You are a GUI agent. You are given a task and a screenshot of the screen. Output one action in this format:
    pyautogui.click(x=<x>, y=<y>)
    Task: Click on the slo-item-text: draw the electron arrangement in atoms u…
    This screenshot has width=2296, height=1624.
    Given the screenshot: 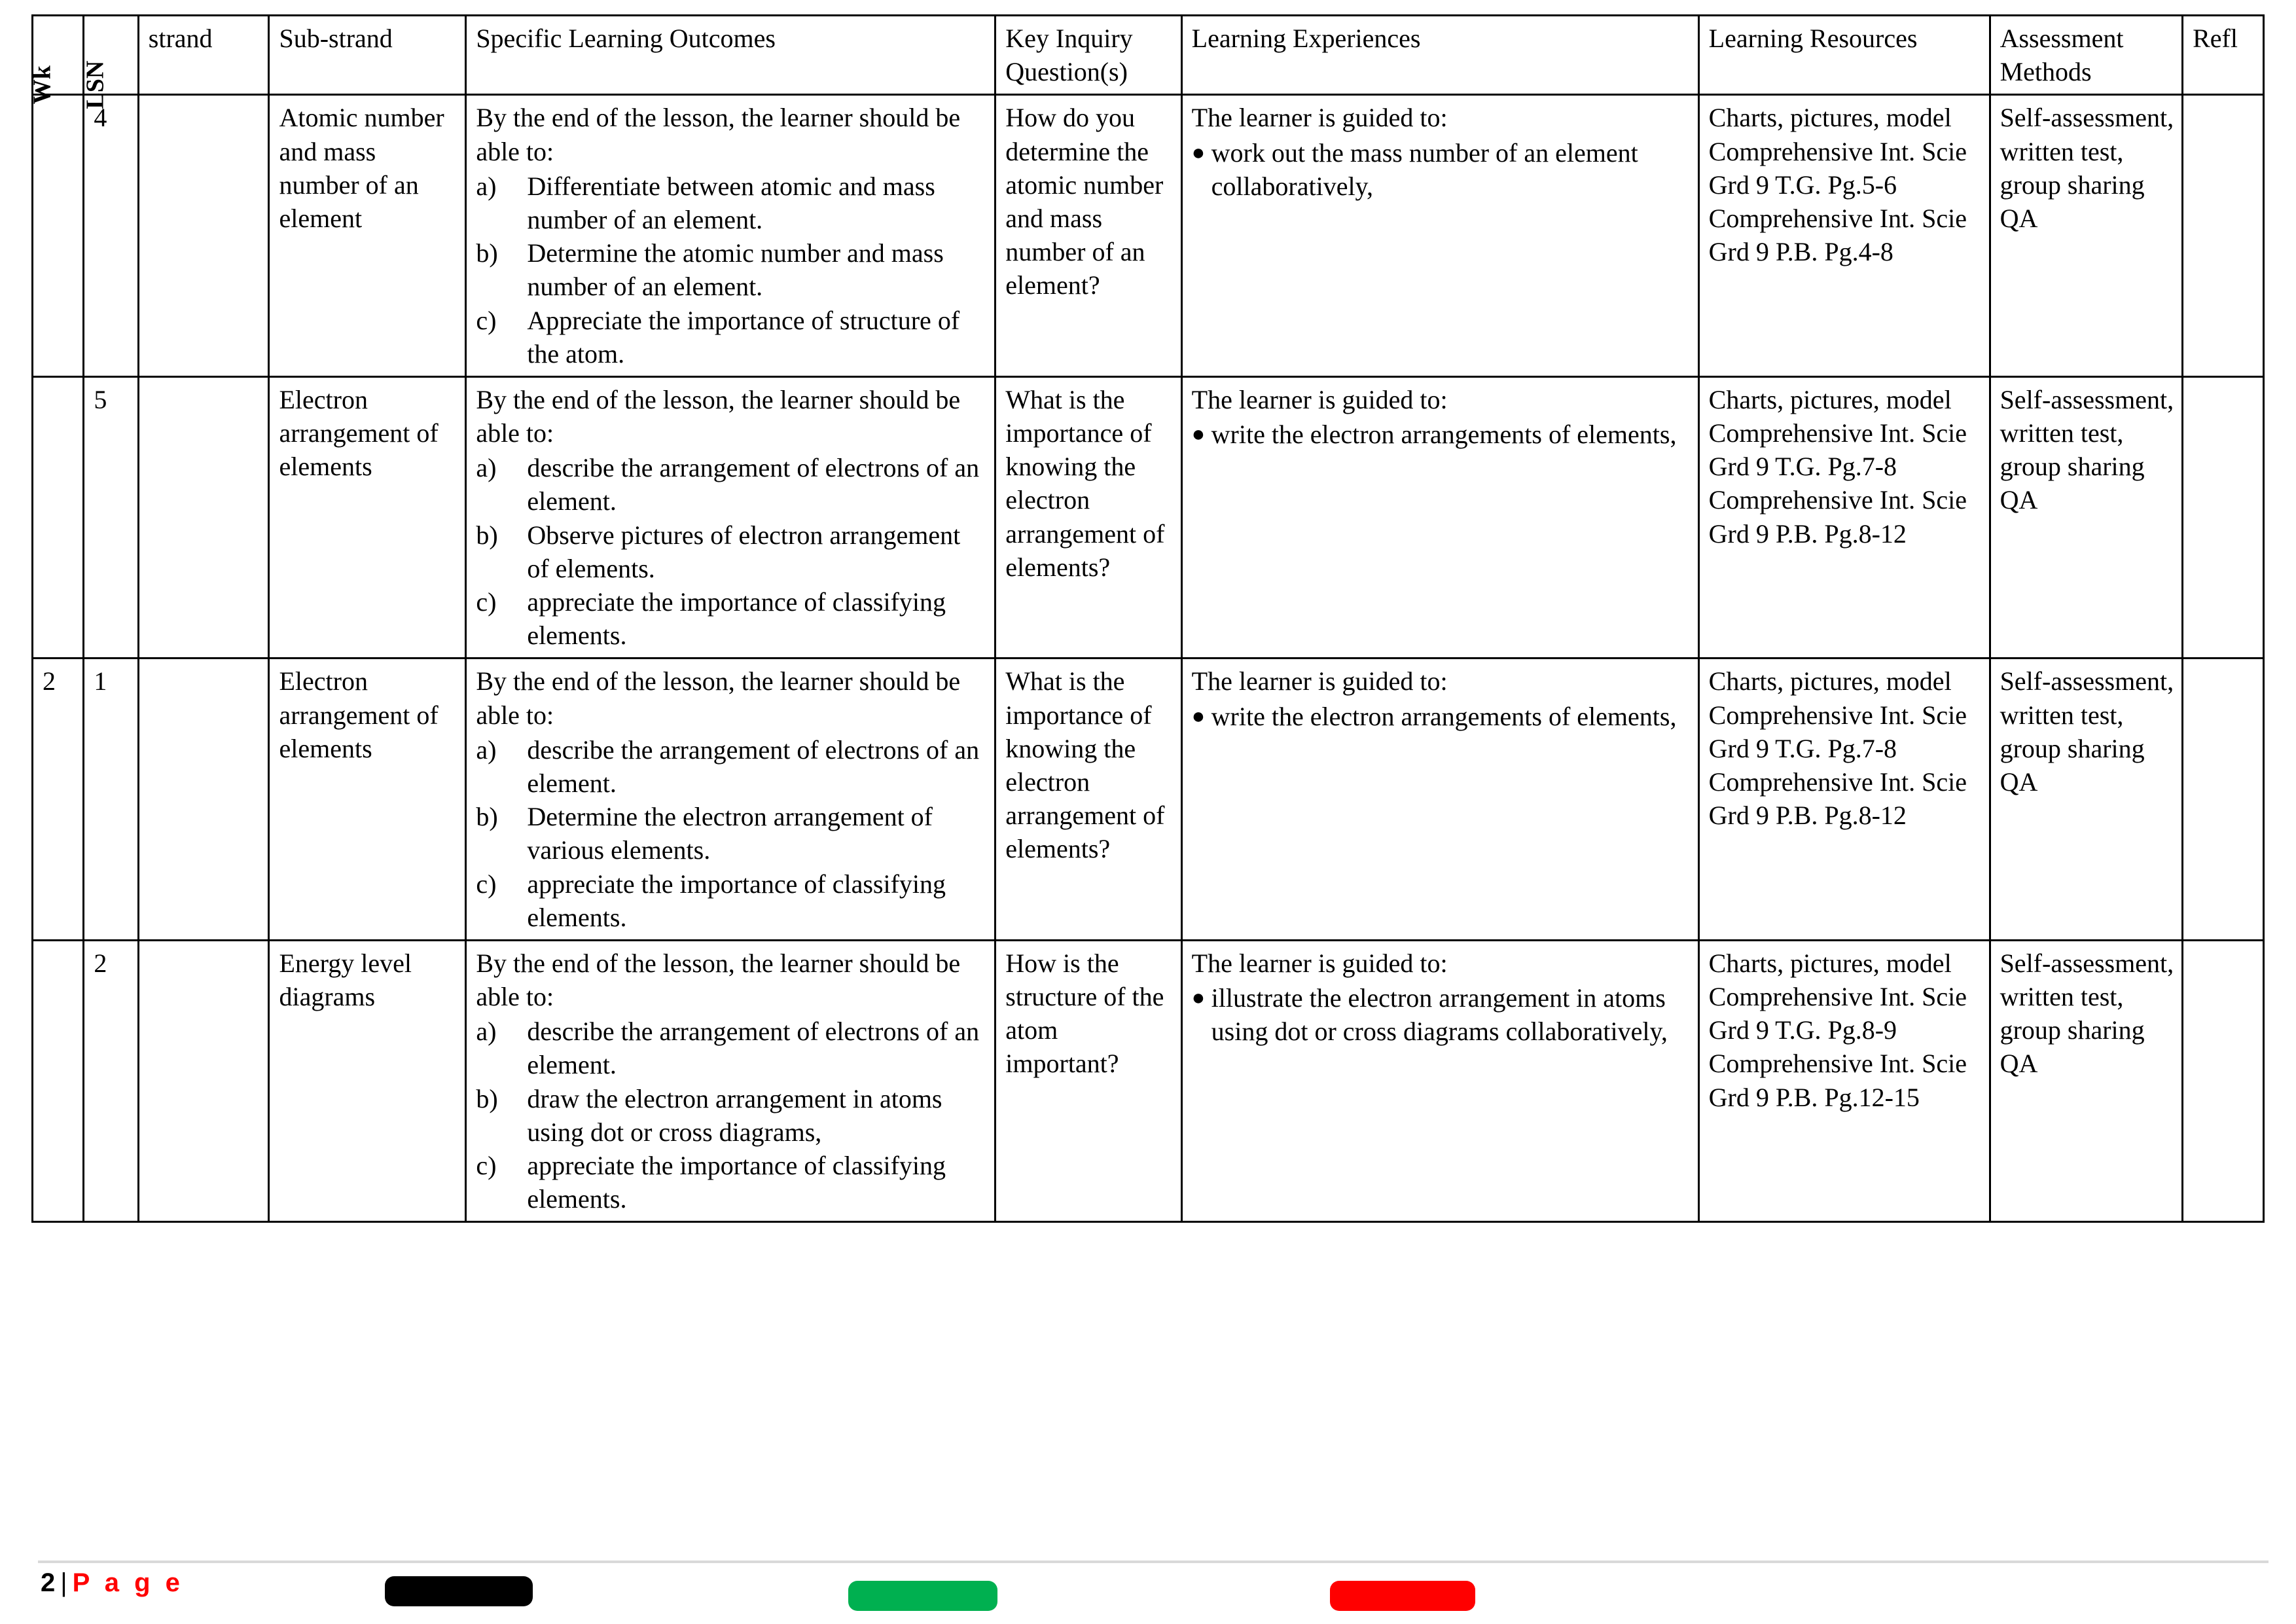 What is the action you would take?
    pyautogui.click(x=734, y=1115)
    